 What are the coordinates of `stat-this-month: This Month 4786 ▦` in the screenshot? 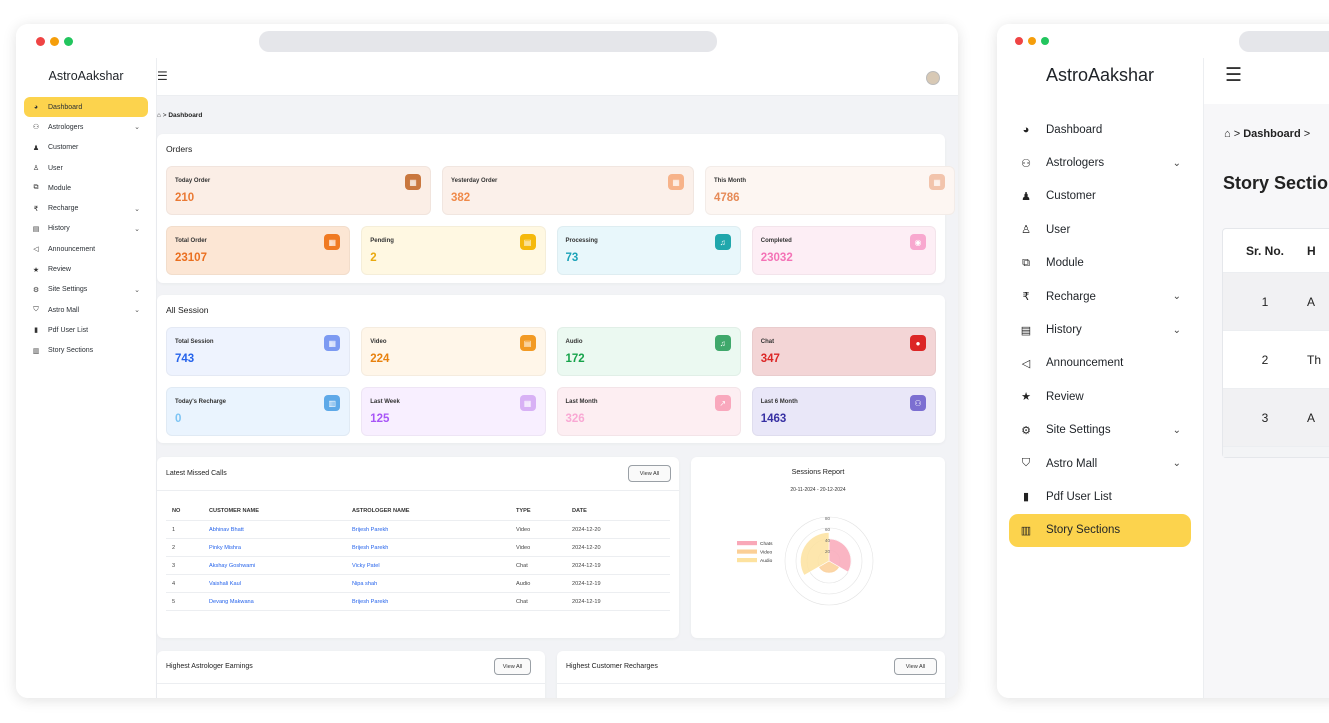 It's located at (830, 190).